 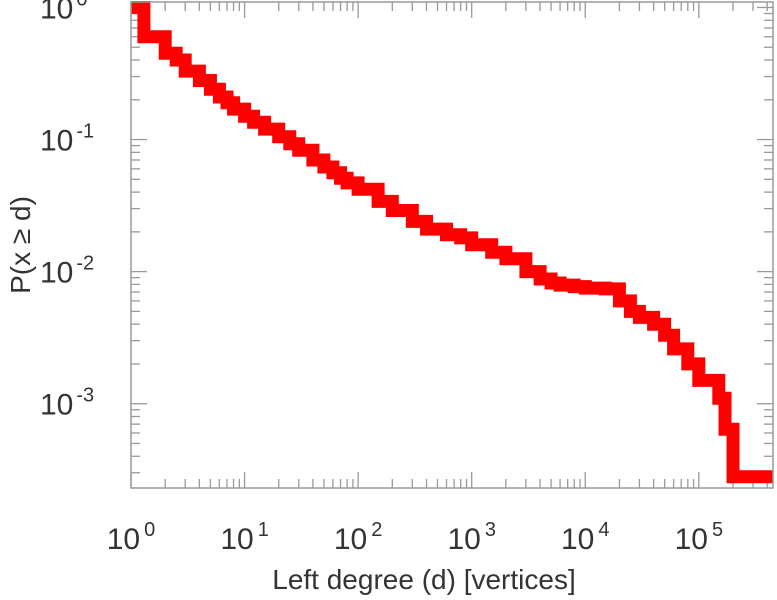 What do you see at coordinates (699, 537) in the screenshot?
I see `x-tick-label: 10 5` at bounding box center [699, 537].